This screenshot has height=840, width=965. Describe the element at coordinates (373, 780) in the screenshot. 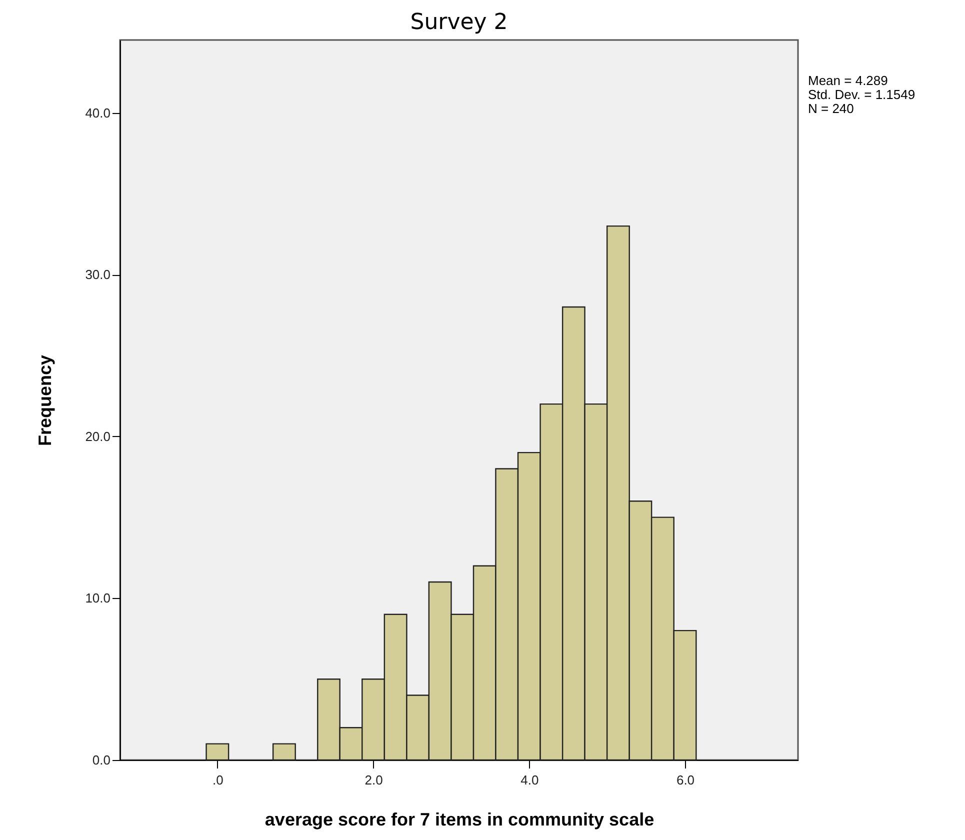

I see `x-tick-label: 2.0` at that location.